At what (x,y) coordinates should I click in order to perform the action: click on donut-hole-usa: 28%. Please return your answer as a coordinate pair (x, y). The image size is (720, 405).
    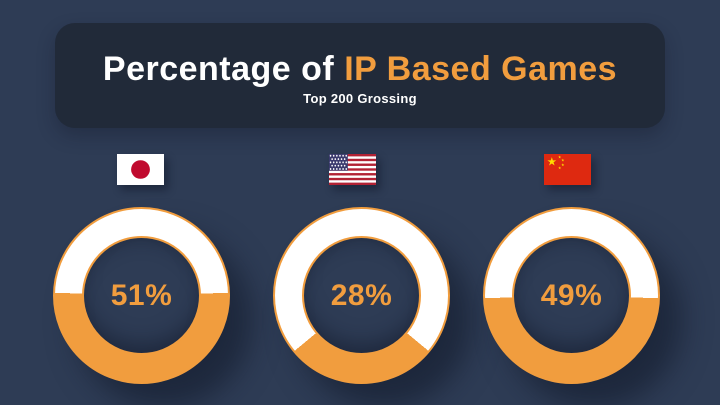
    Looking at the image, I should click on (361, 295).